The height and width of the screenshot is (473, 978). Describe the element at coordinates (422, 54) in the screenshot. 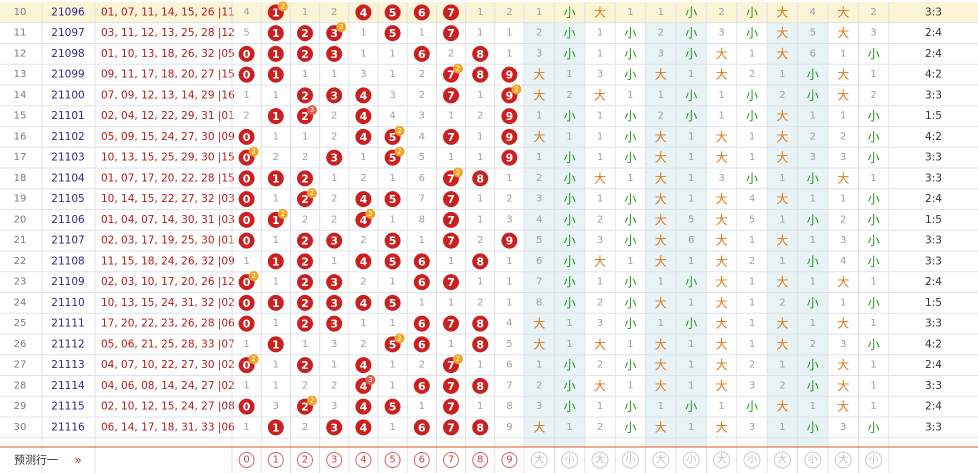

I see `digit-ball-label: 6` at that location.